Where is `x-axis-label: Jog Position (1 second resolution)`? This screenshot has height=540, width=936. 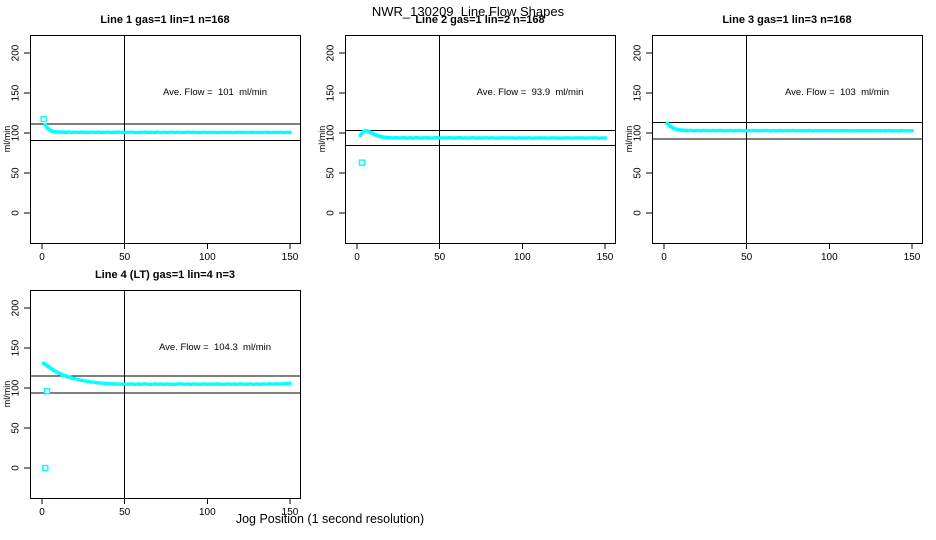 x-axis-label: Jog Position (1 second resolution) is located at coordinates (330, 519).